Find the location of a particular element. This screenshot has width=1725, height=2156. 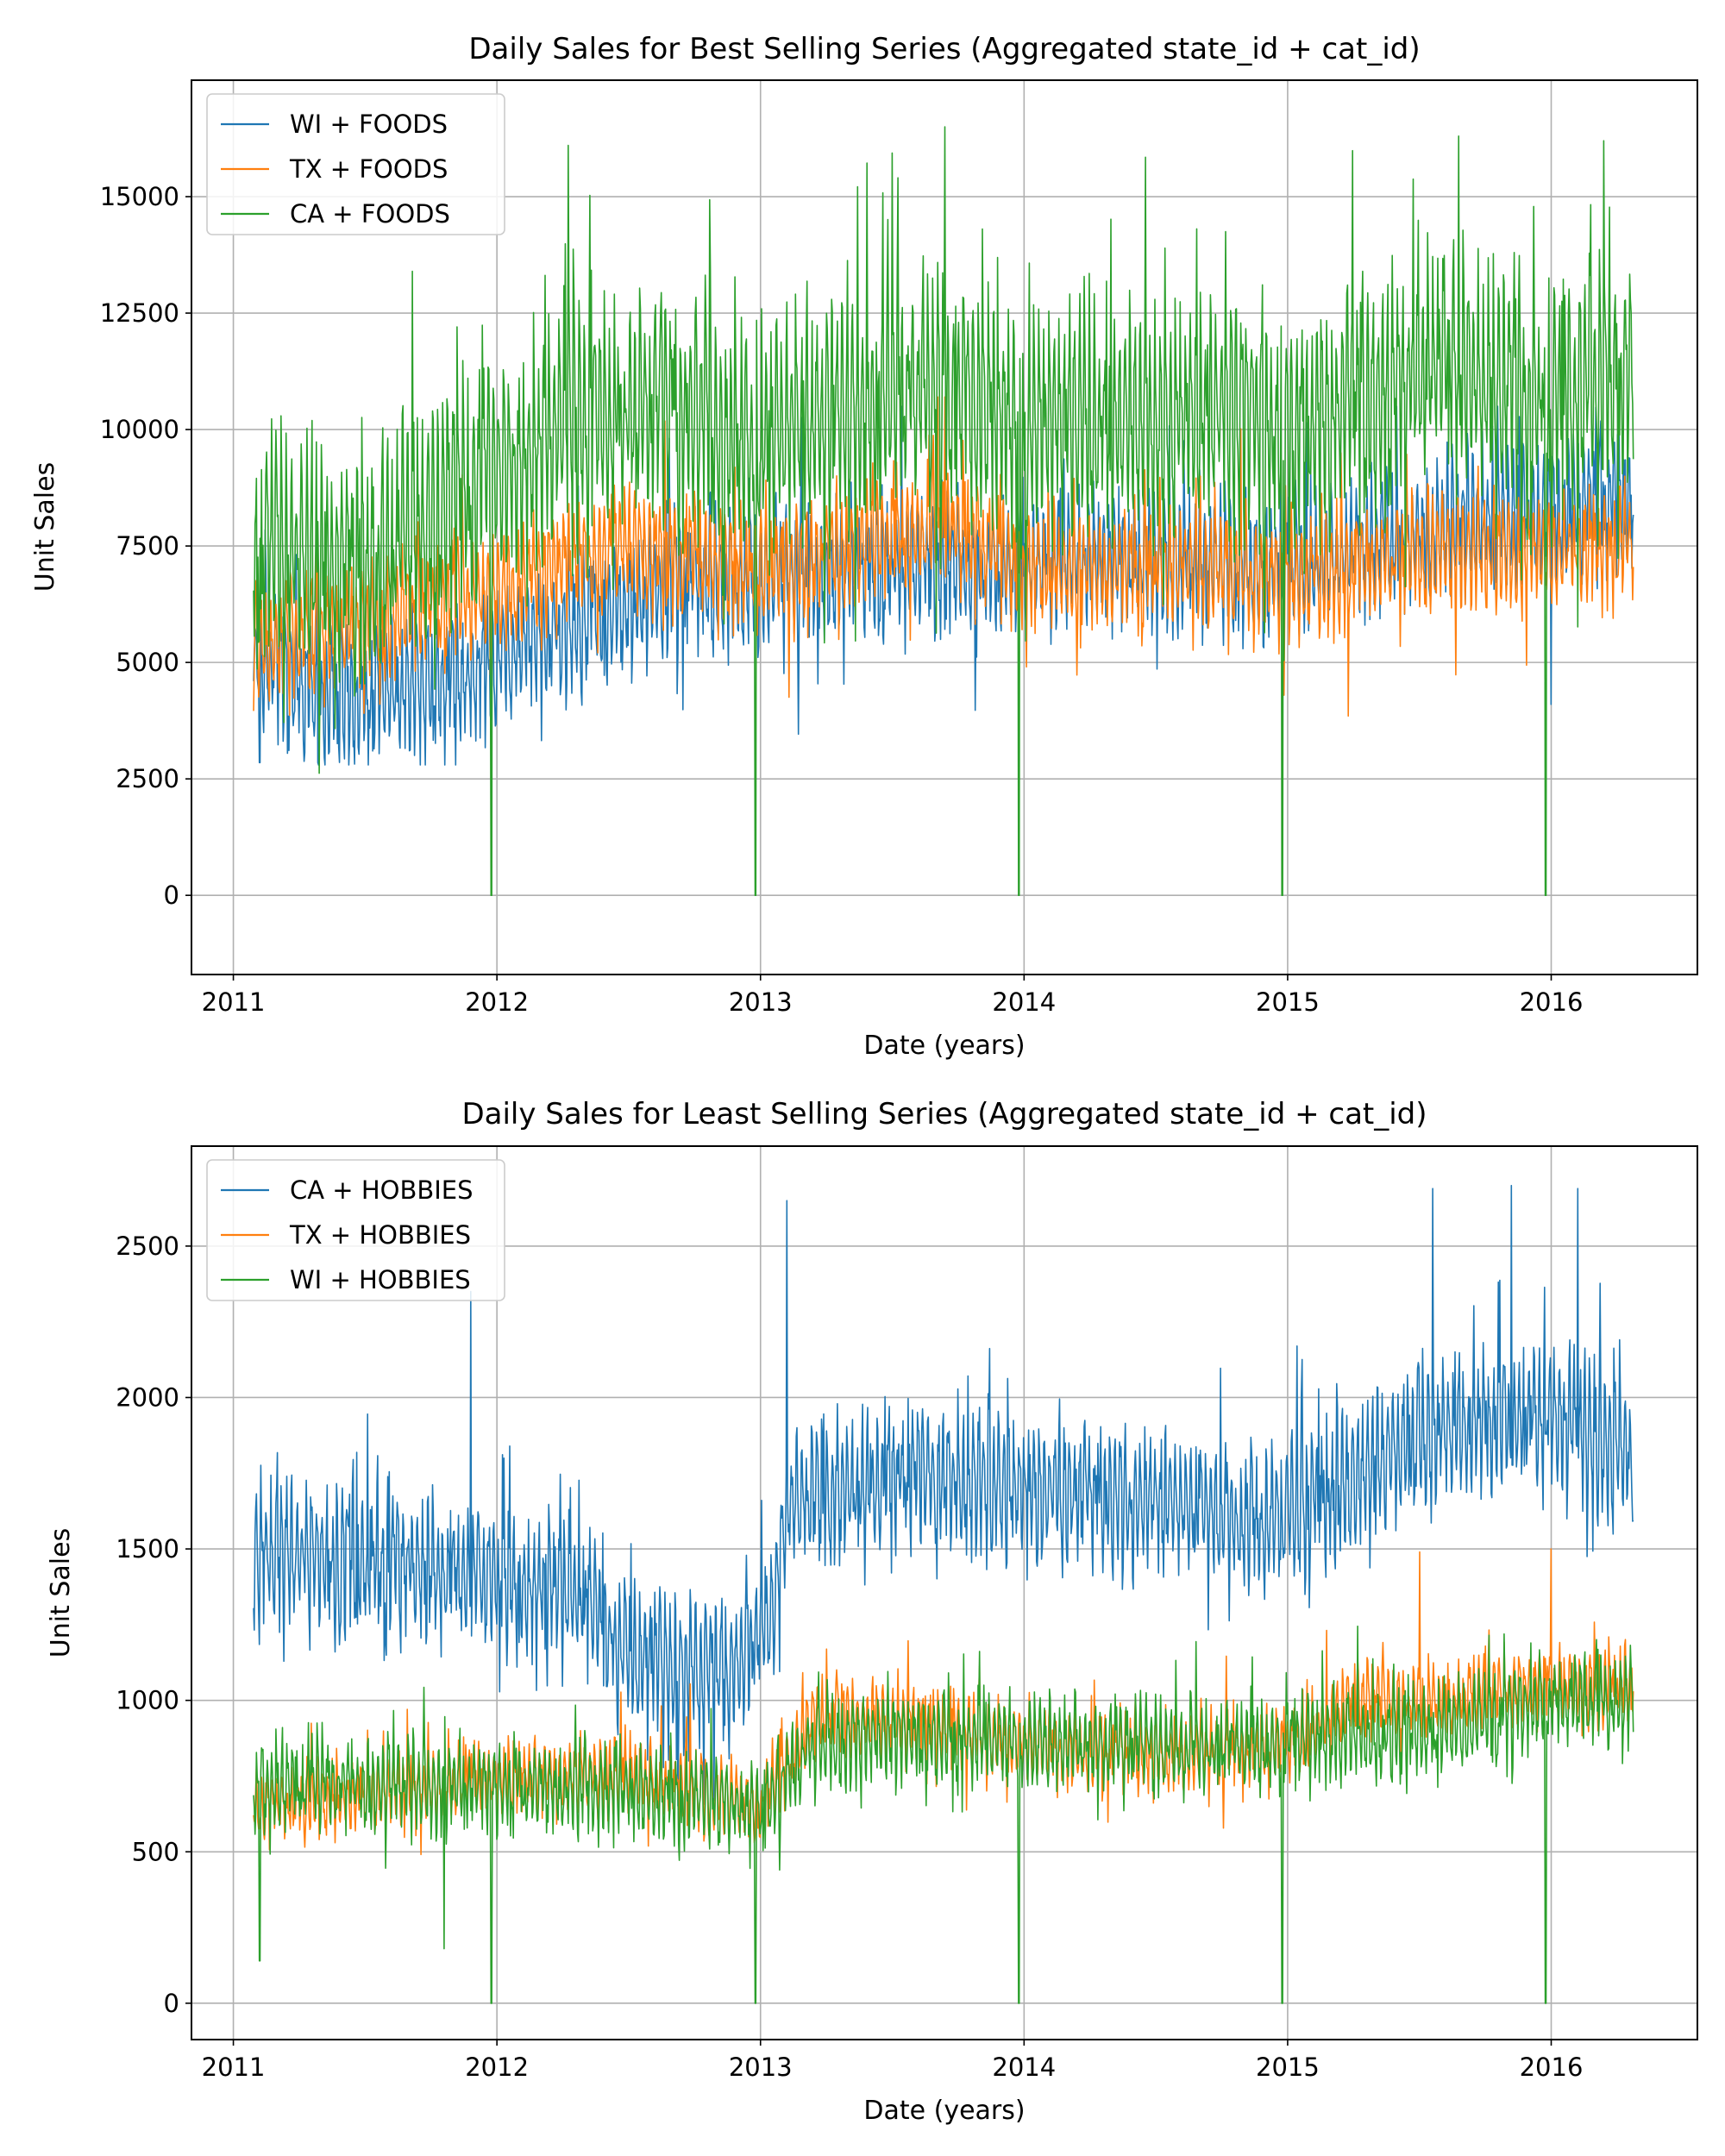

legend-label: TX + HOBBIES is located at coordinates (380, 1235).